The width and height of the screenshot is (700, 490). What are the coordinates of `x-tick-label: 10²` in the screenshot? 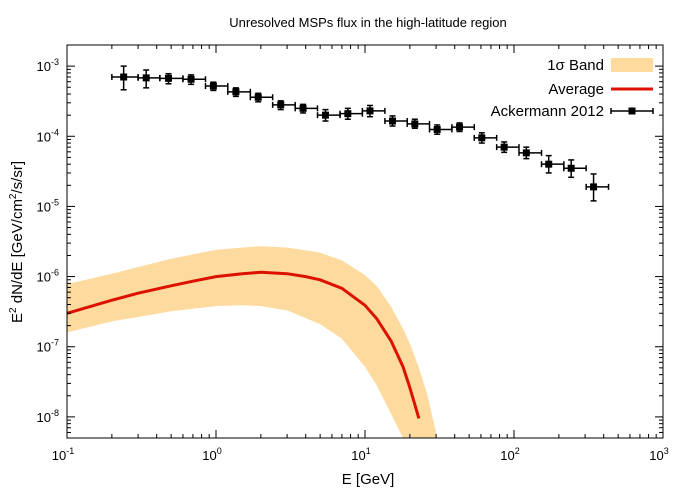 It's located at (509, 454).